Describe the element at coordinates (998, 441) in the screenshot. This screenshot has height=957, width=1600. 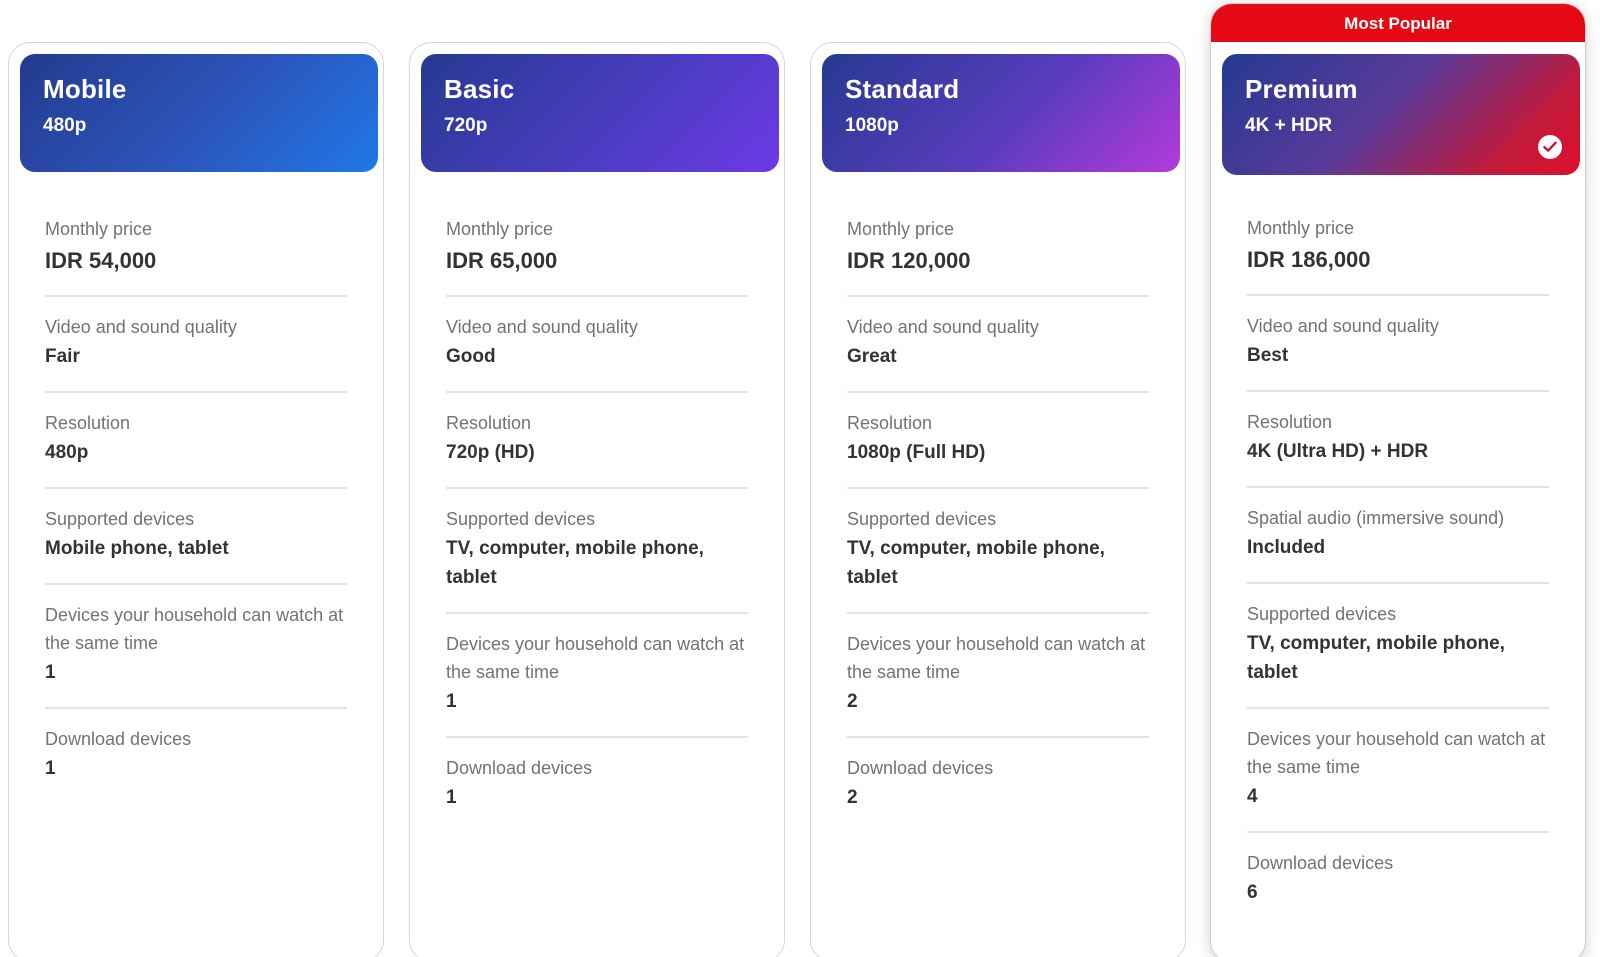
I see `feature-row-resolution: Resolution 1080p (Full HD)` at that location.